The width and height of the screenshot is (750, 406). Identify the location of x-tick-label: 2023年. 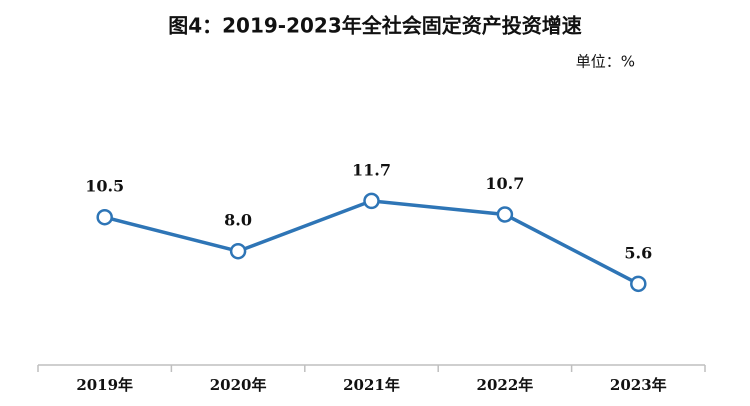
(638, 385).